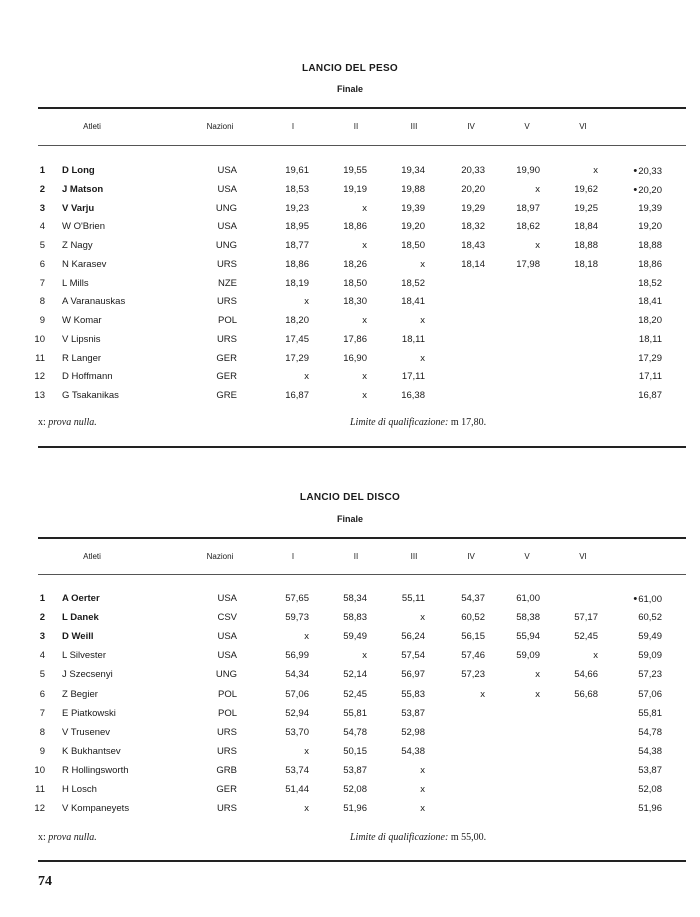 Image resolution: width=700 pixels, height=917 pixels. What do you see at coordinates (650, 809) in the screenshot?
I see `best-value: 51,96` at bounding box center [650, 809].